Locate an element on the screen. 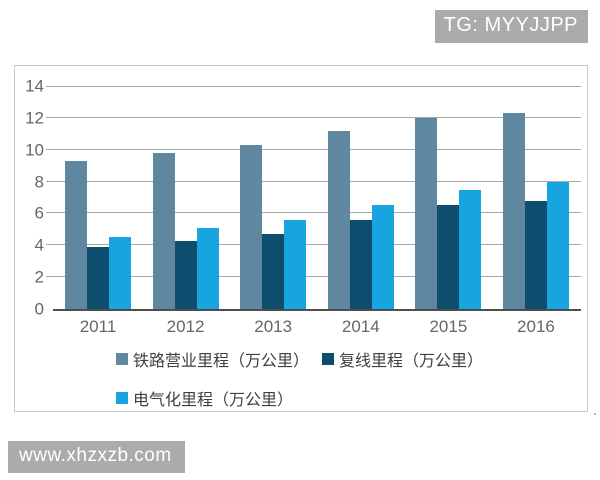 The height and width of the screenshot is (480, 600). bar-group-2012 is located at coordinates (185, 197).